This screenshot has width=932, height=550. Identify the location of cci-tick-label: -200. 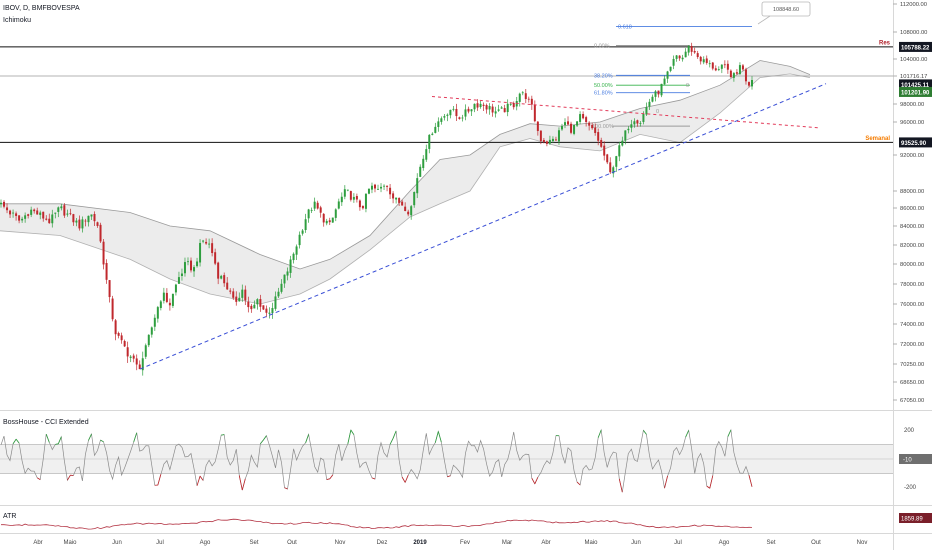
(910, 488).